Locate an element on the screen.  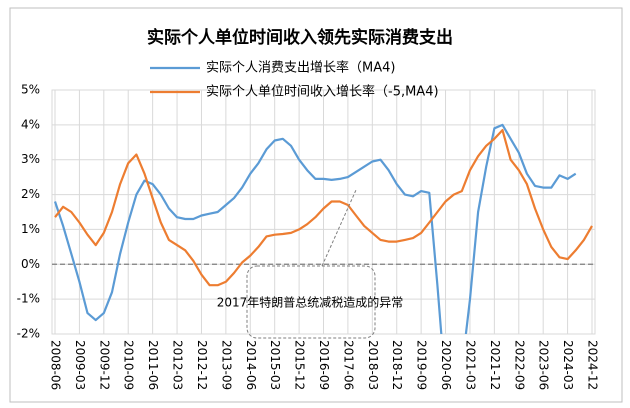
x-tick-label: 2012-03 is located at coordinates (178, 365).